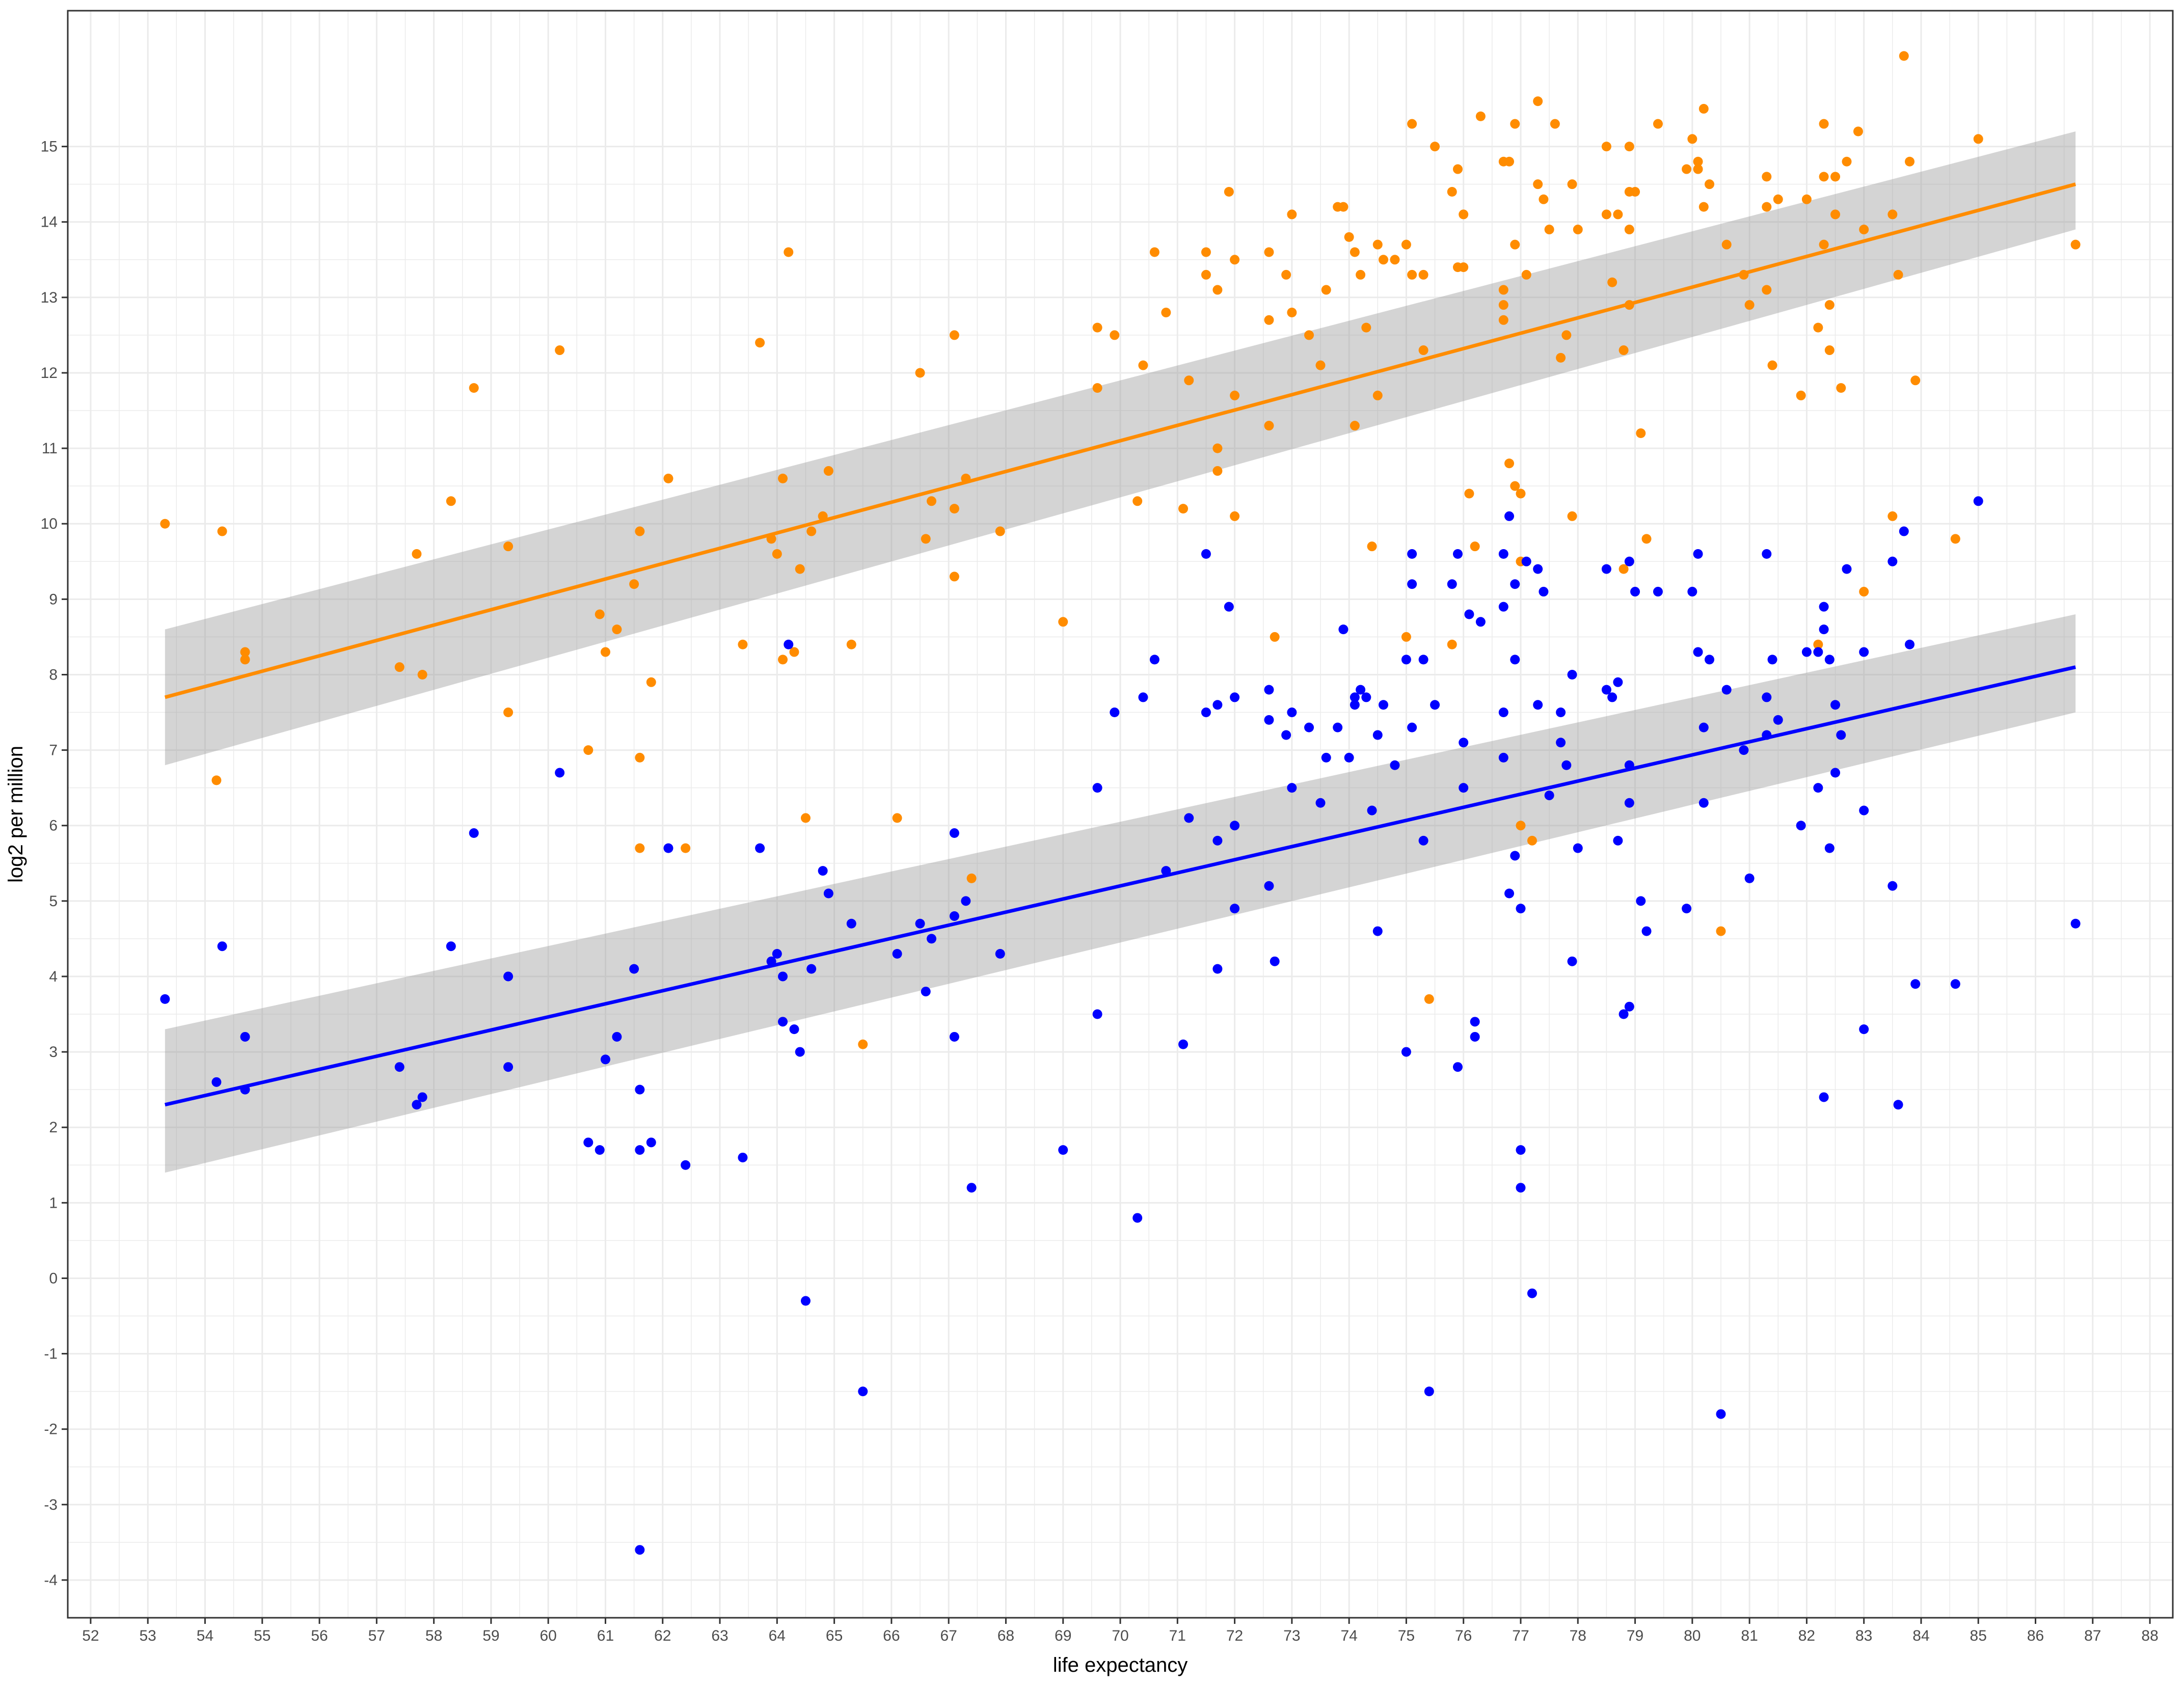 The width and height of the screenshot is (2184, 1685). Describe the element at coordinates (16, 815) in the screenshot. I see `y-axis-title: log2 per million` at that location.